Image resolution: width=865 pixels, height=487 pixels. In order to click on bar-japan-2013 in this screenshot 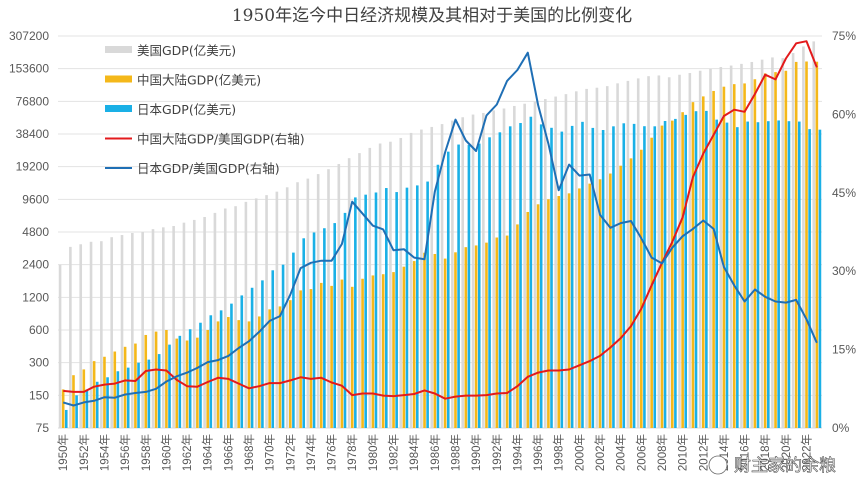, I will do `click(716, 273)`.